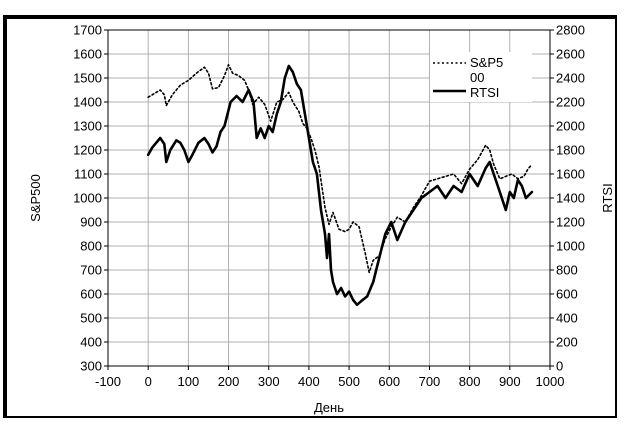 This screenshot has width=625, height=425. I want to click on y-axis-left-title: S&P500, so click(35, 198).